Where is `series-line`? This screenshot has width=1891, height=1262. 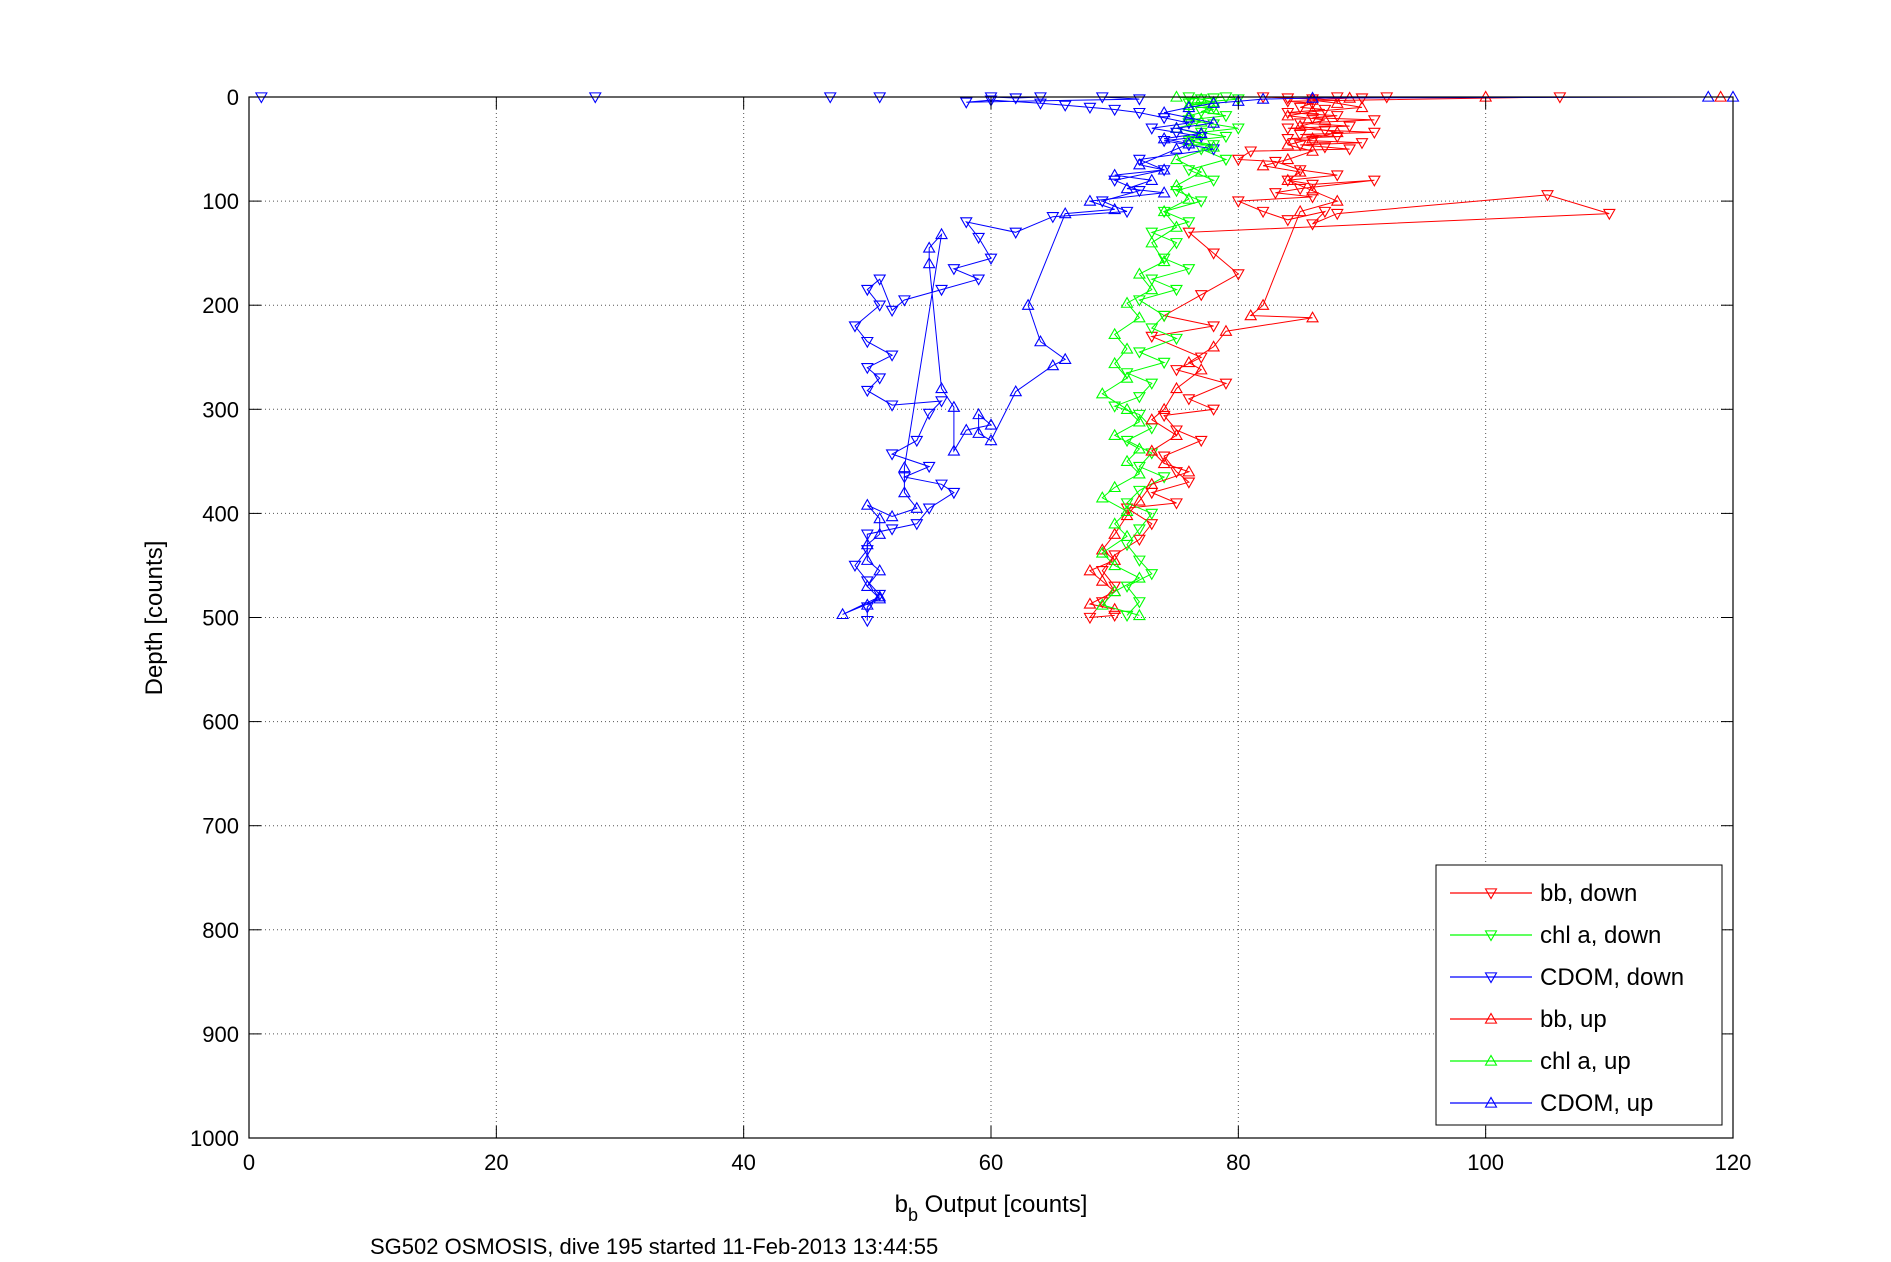
series-line is located at coordinates (1404, 353).